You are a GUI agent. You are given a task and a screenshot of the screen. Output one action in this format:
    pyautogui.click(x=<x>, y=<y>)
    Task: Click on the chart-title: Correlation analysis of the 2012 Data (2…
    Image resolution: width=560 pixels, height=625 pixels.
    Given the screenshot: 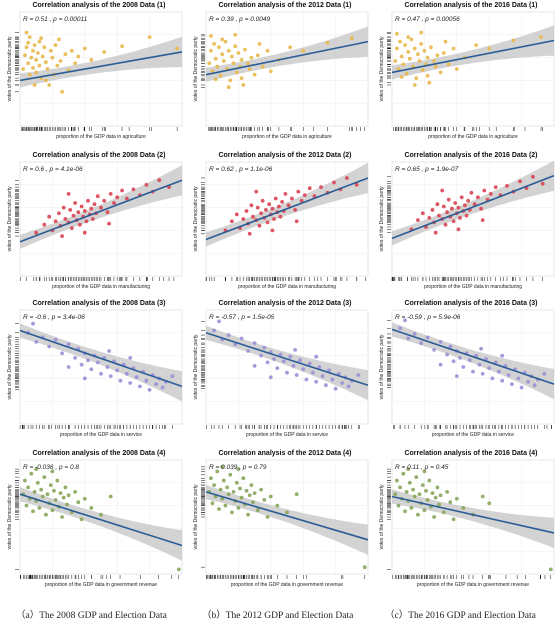 What is the action you would take?
    pyautogui.click(x=284, y=155)
    